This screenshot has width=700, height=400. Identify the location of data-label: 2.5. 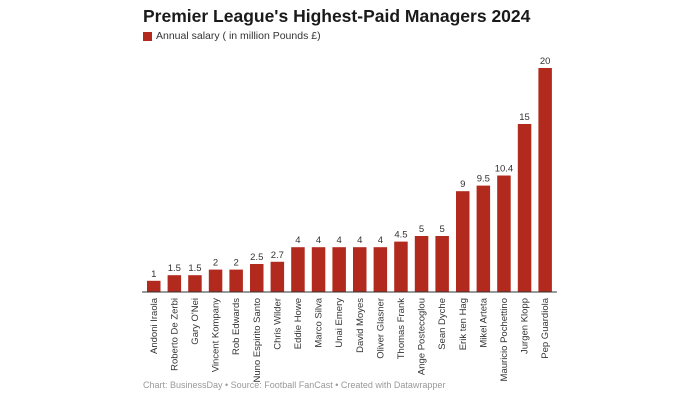
(256, 257).